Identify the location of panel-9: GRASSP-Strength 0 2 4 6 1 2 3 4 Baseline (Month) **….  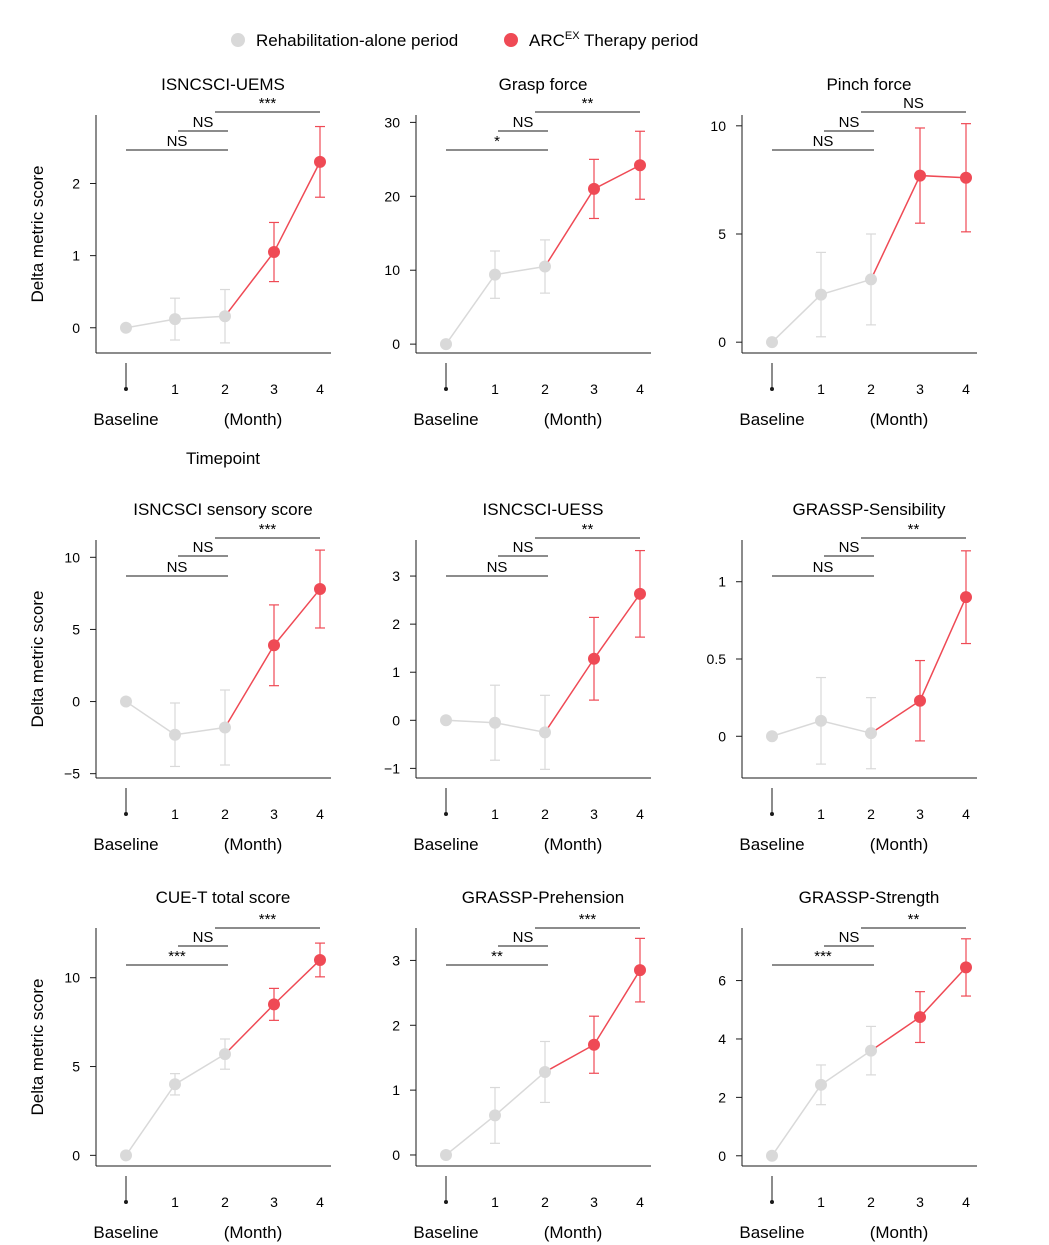
(847, 1065).